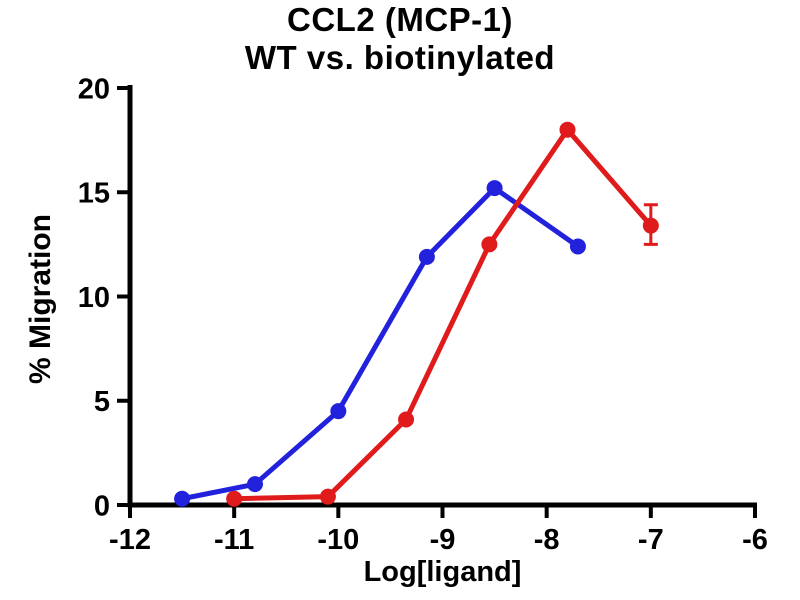  Describe the element at coordinates (547, 540) in the screenshot. I see `x-tick-label: -8` at that location.